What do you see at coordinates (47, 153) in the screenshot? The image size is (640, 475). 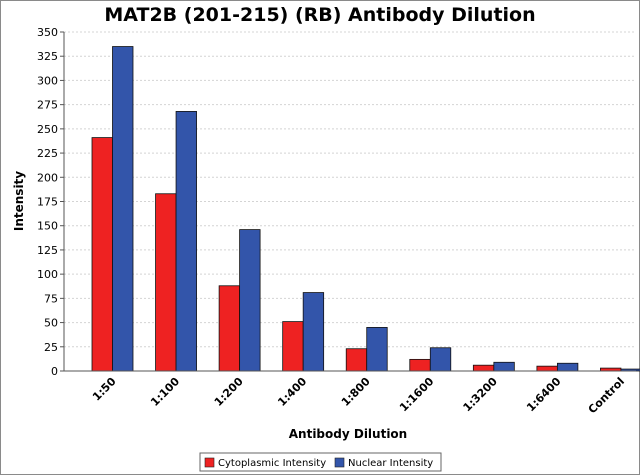 I see `y-tick-label: 225` at bounding box center [47, 153].